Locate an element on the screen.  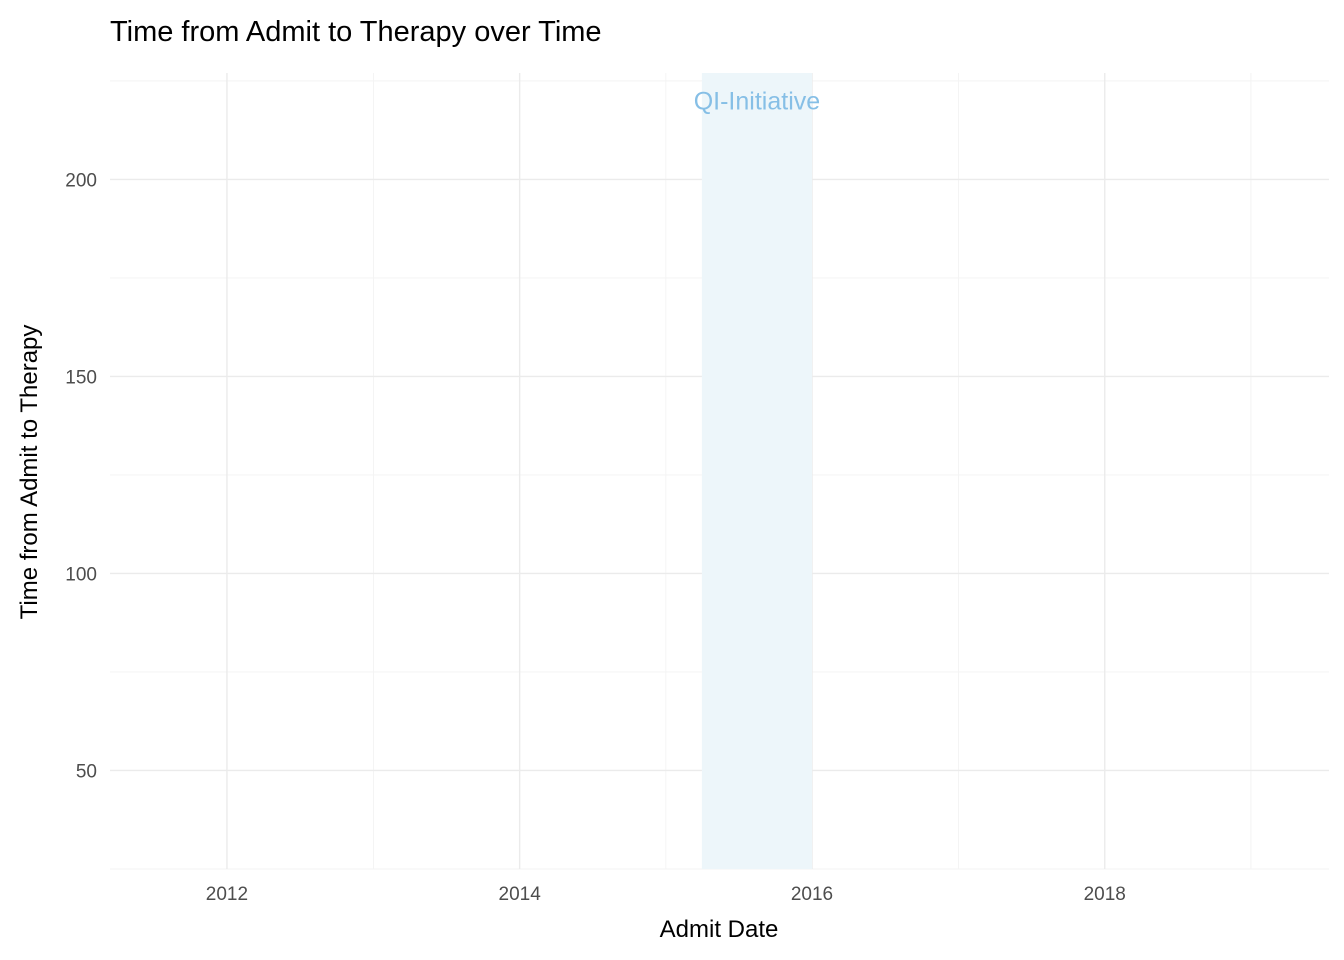
x-tick-label: 2016 is located at coordinates (812, 894).